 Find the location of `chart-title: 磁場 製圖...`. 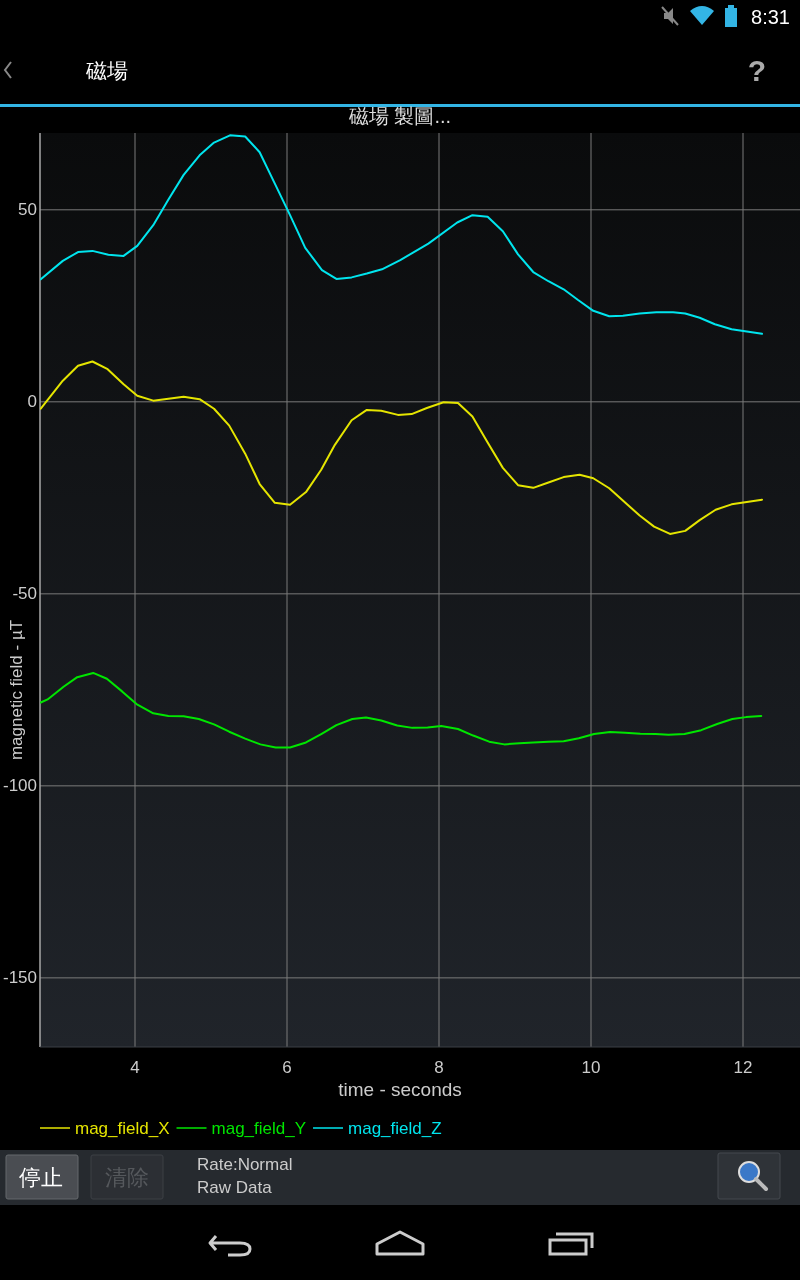

chart-title: 磁場 製圖... is located at coordinates (399, 116).